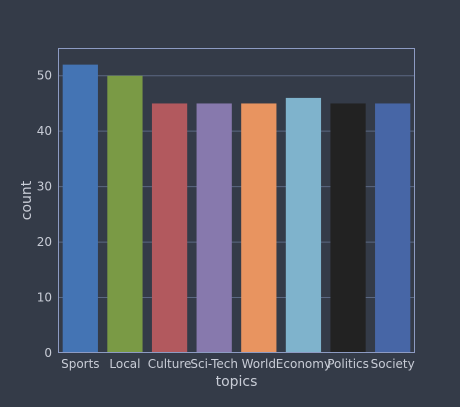 The height and width of the screenshot is (407, 460). I want to click on x-tick-label: Society, so click(393, 364).